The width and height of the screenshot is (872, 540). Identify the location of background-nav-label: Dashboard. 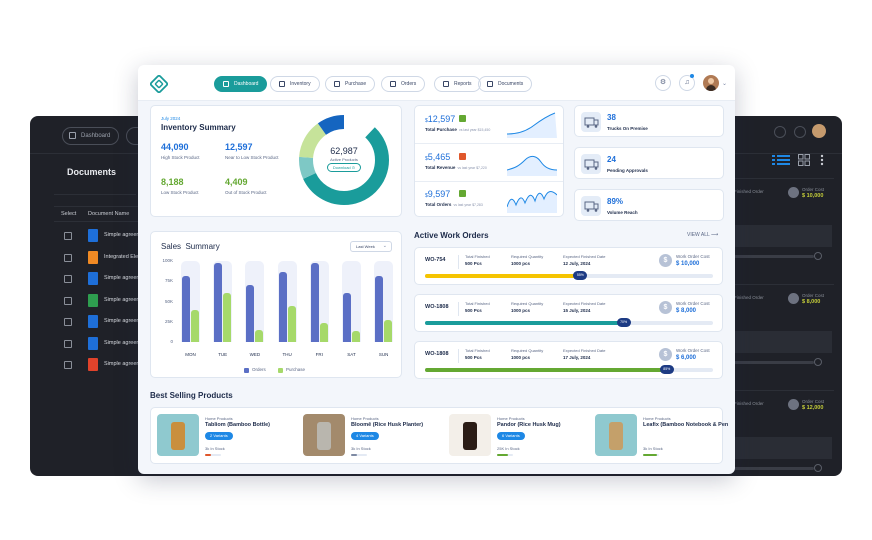
(96, 136).